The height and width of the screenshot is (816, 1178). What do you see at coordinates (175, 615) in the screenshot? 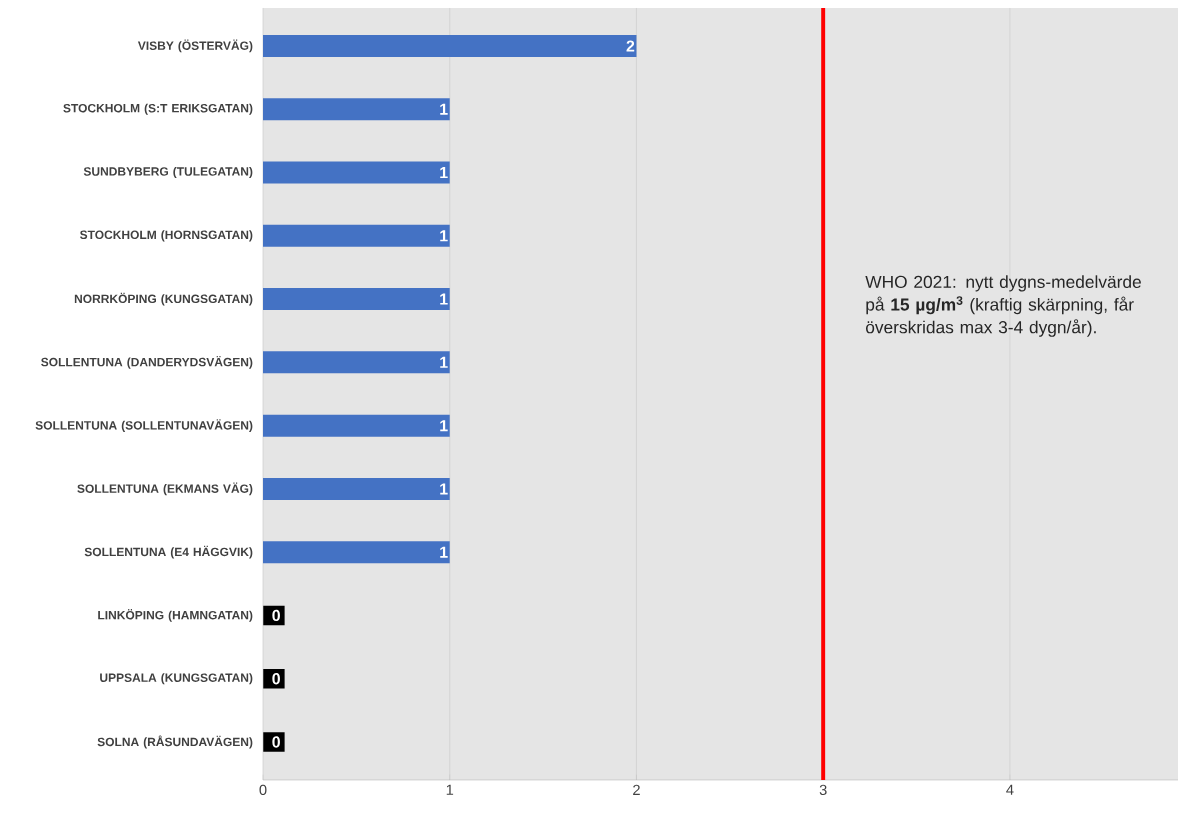
I see `y-tick-label: LINKÖPING (HAMNGATAN)` at bounding box center [175, 615].